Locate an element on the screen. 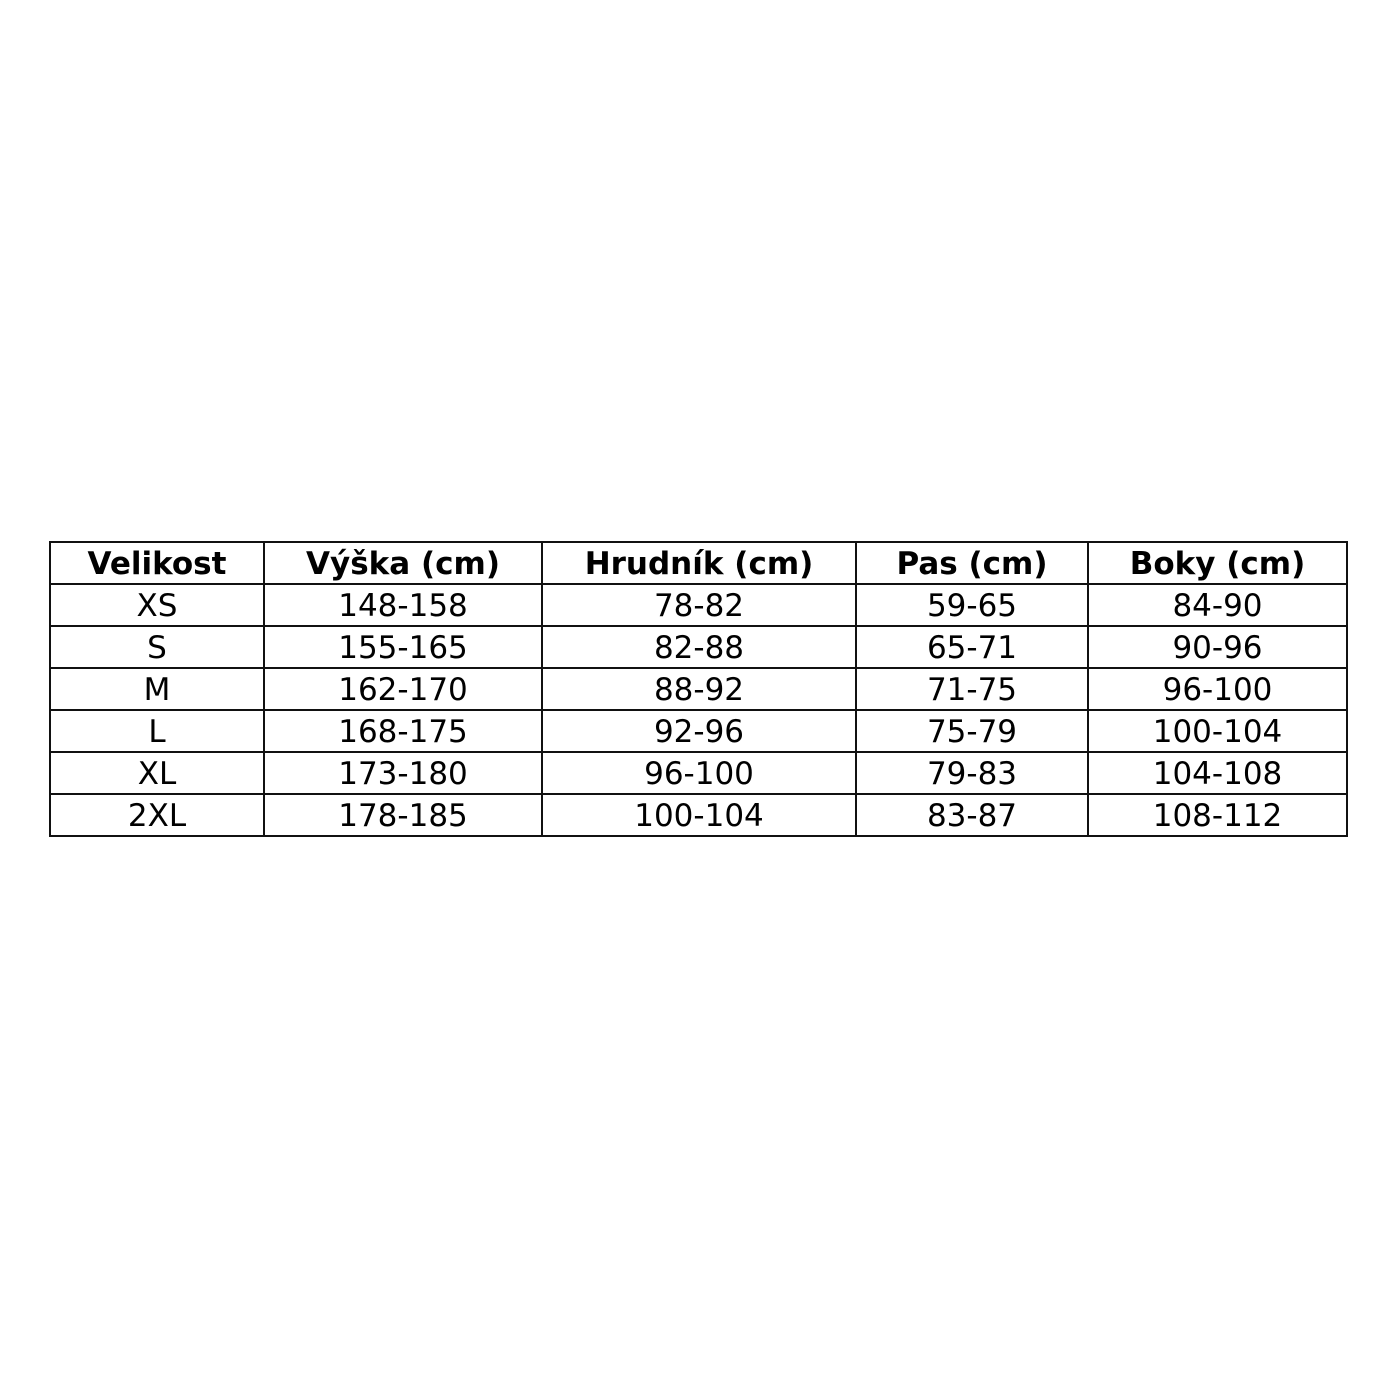 This screenshot has width=1400, height=1400. cell-hips: 108-112 is located at coordinates (1217, 815).